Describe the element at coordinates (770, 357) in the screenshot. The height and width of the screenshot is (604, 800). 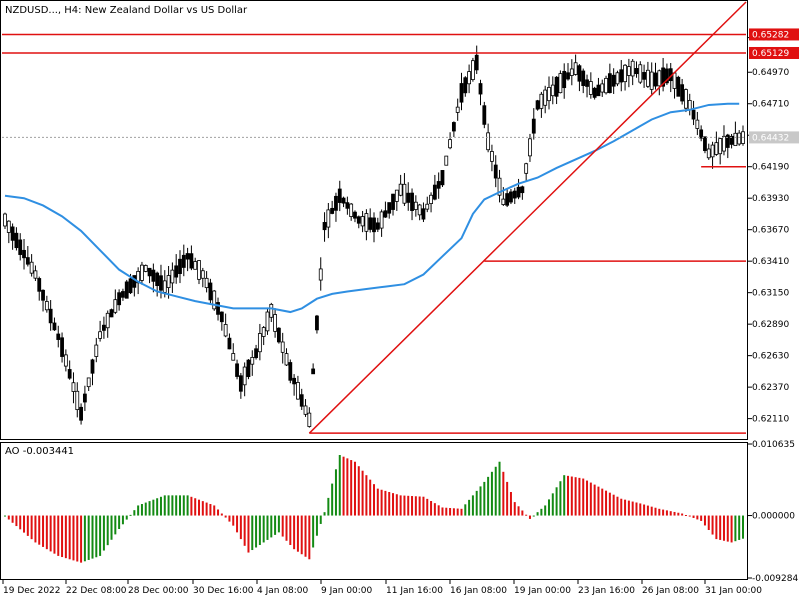
I see `price-tick-label: 0.62630` at that location.